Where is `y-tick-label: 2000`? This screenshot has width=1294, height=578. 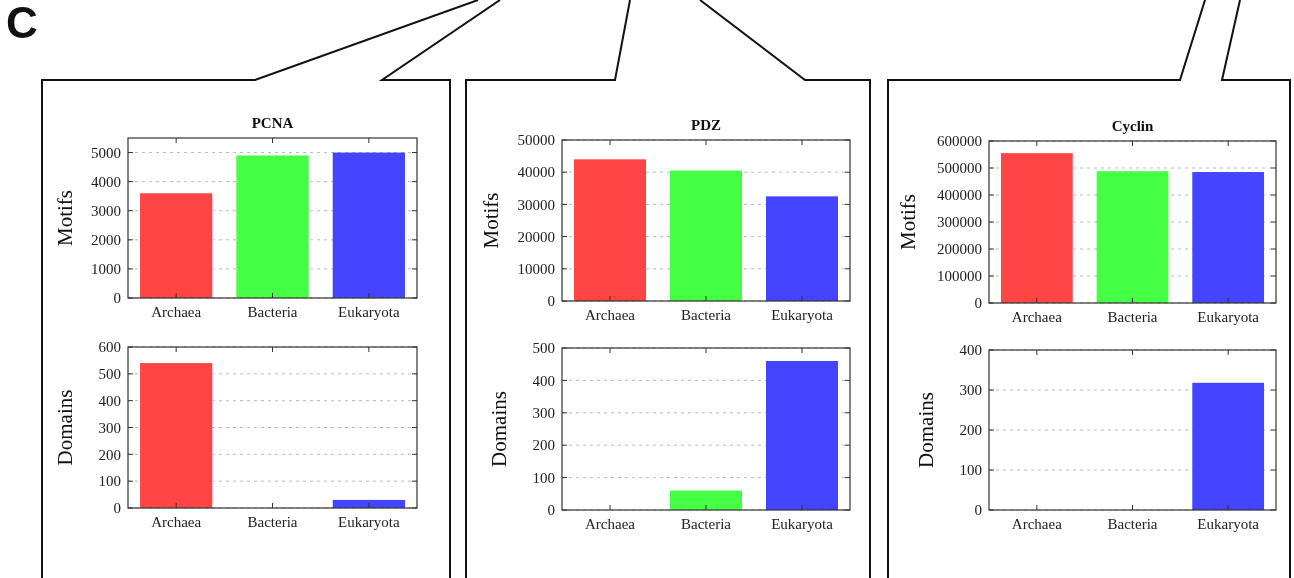 y-tick-label: 2000 is located at coordinates (106, 240).